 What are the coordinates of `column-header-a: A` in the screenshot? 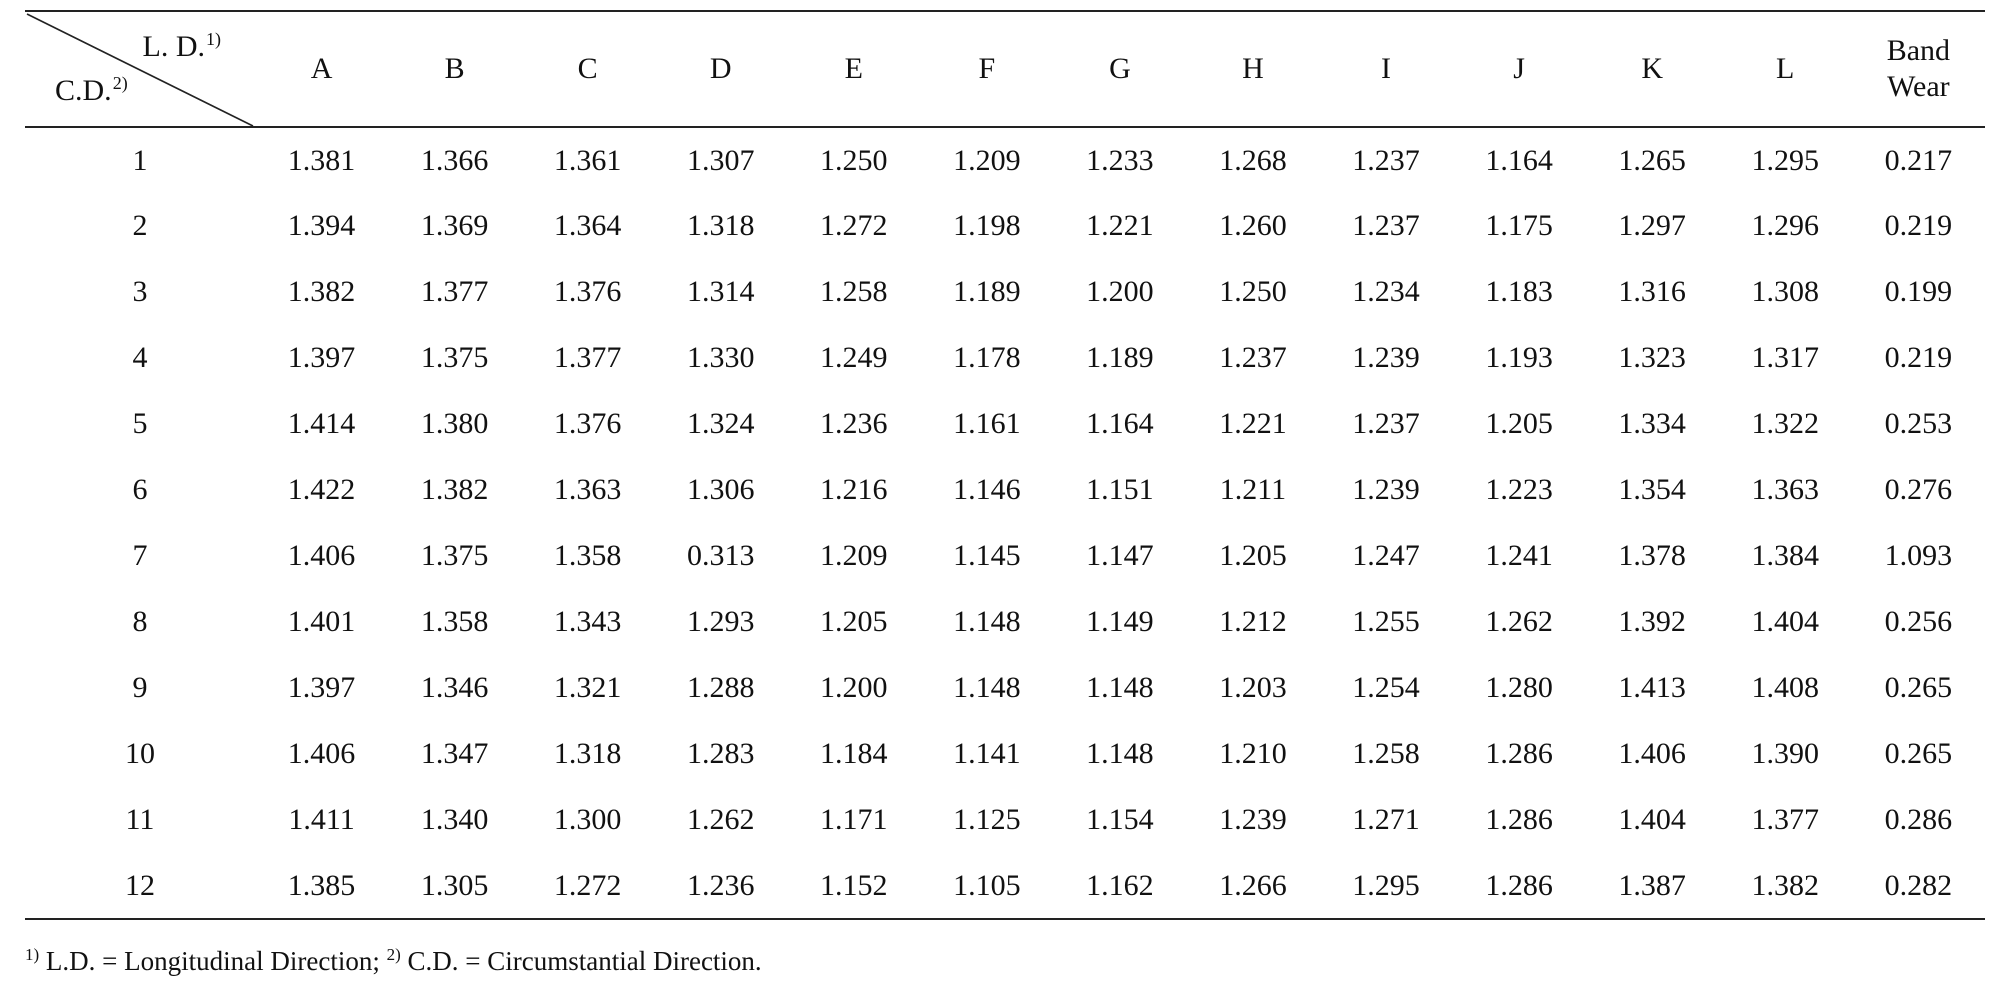 It's located at (321, 68).